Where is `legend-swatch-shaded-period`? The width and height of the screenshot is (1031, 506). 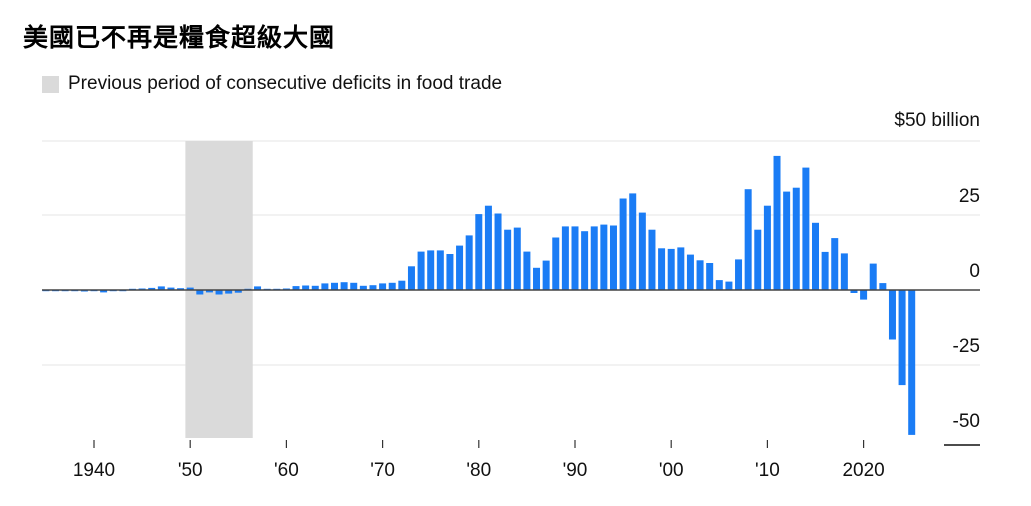
legend-swatch-shaded-period is located at coordinates (50, 84).